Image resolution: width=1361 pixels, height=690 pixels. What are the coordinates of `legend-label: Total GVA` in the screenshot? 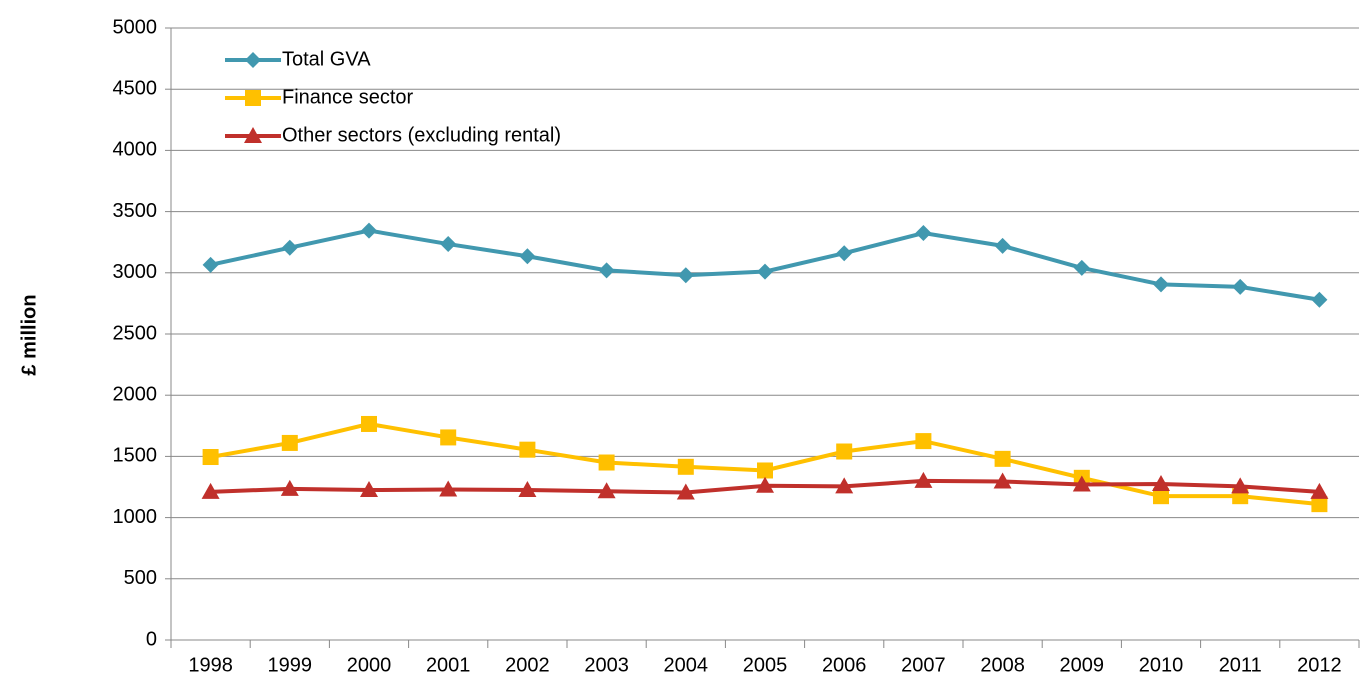 It's located at (326, 59).